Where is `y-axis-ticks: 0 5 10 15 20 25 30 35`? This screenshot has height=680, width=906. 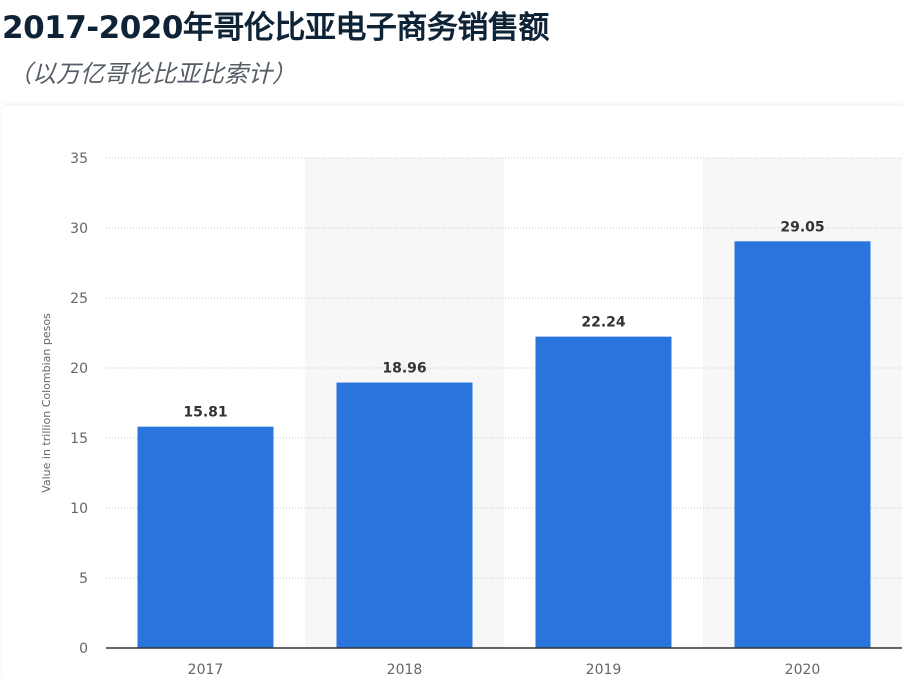
y-axis-ticks: 0 5 10 15 20 25 30 35 is located at coordinates (79, 404).